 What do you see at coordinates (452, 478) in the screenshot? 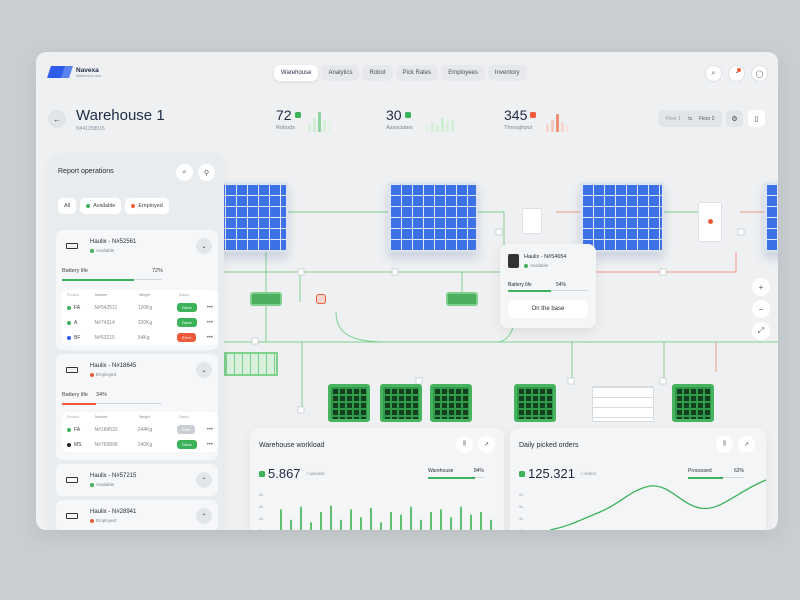
I see `workload-metric-bar` at bounding box center [452, 478].